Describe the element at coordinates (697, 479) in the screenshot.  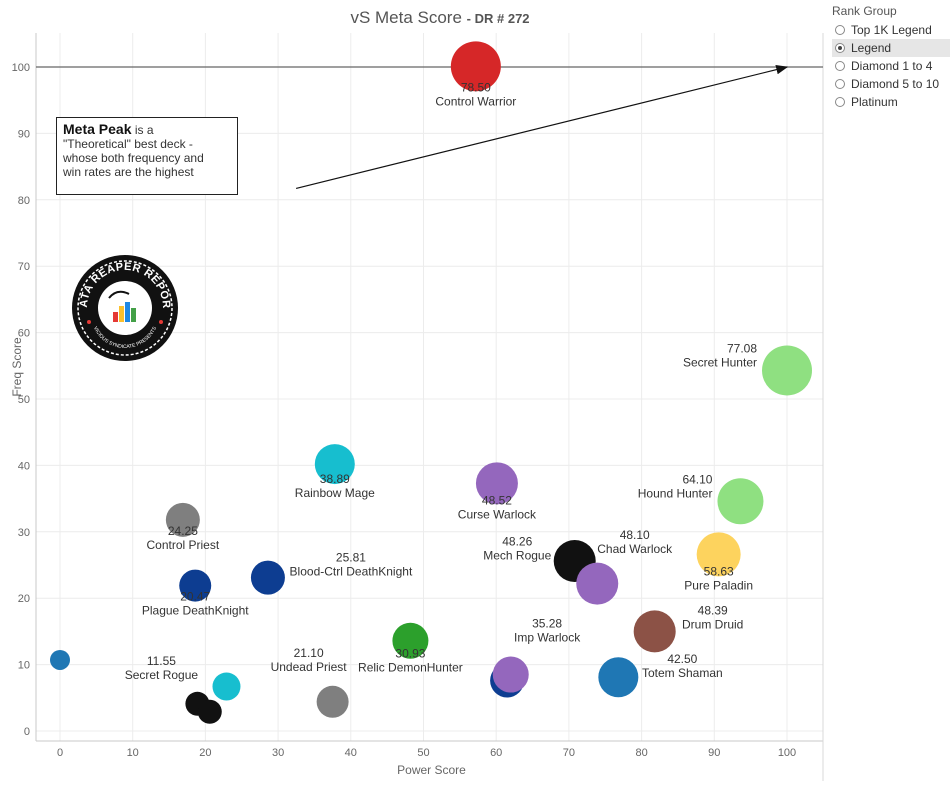
I see `data-label-score: 64.10` at that location.